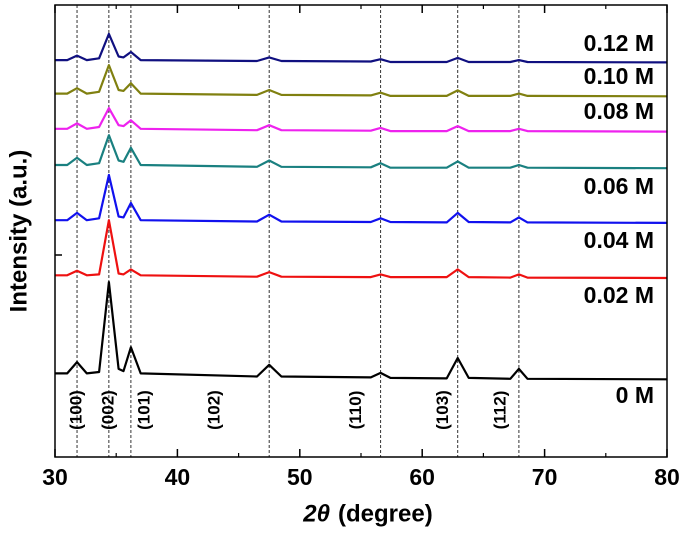 The height and width of the screenshot is (539, 685). What do you see at coordinates (385, 513) in the screenshot?
I see `x-axis-label-unit: (degree)` at bounding box center [385, 513].